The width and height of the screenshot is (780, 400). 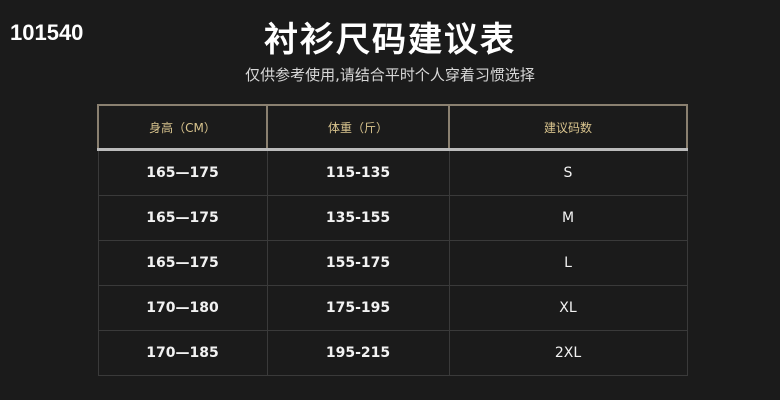 I want to click on table-row: 165—175 135-155 M, so click(x=392, y=218).